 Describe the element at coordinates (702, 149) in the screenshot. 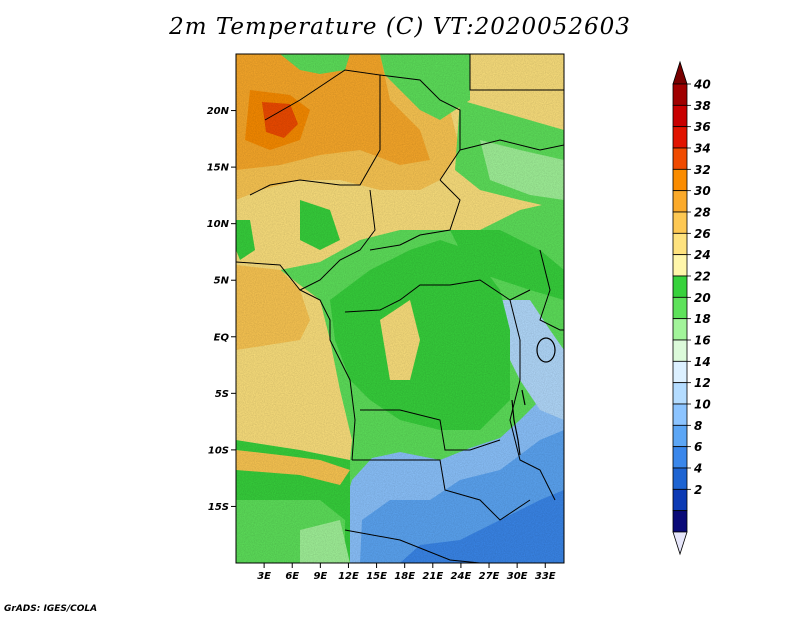

I see `colorbar-label: 34` at that location.